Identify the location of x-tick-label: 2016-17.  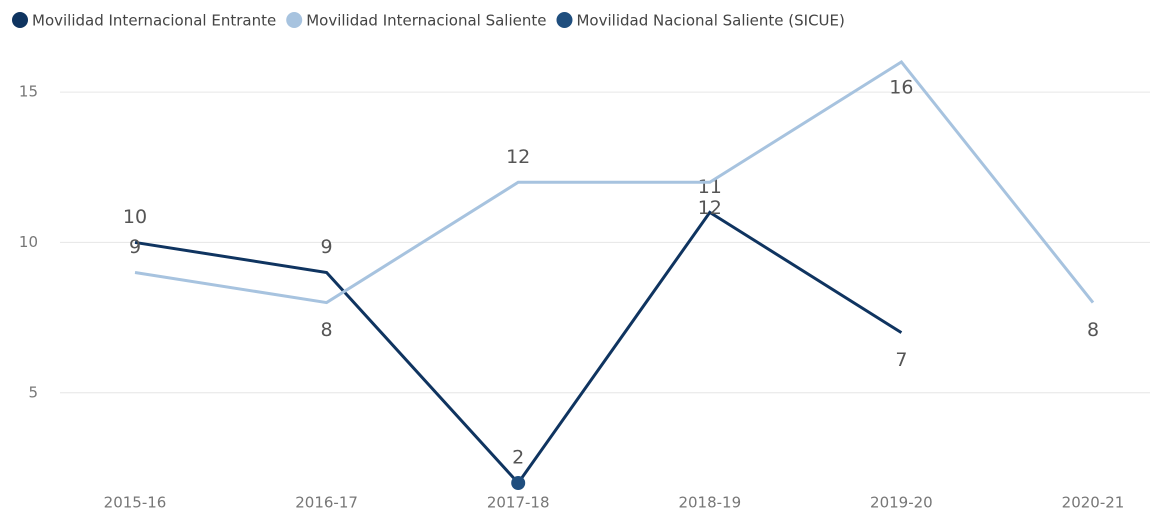
(326, 503).